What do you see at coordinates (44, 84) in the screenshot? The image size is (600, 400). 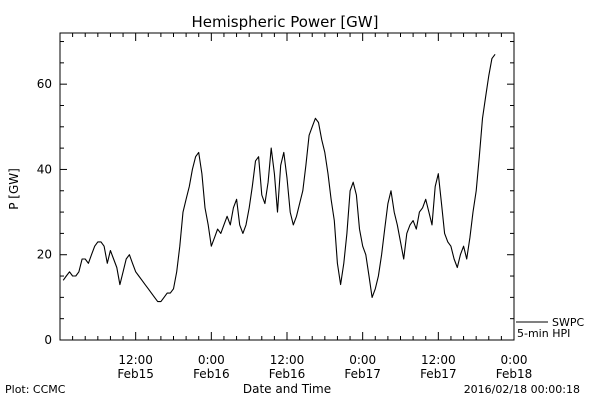 I see `y-tick-label: 60` at bounding box center [44, 84].